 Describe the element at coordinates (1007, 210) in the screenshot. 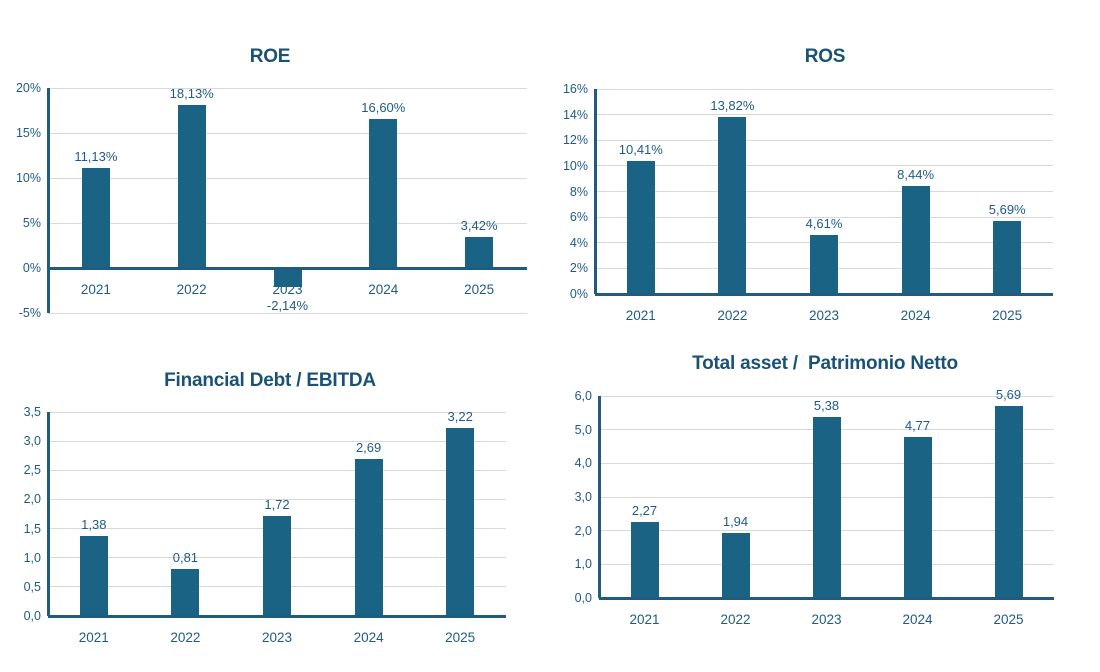

I see `bar-value-label: 5,69%` at that location.